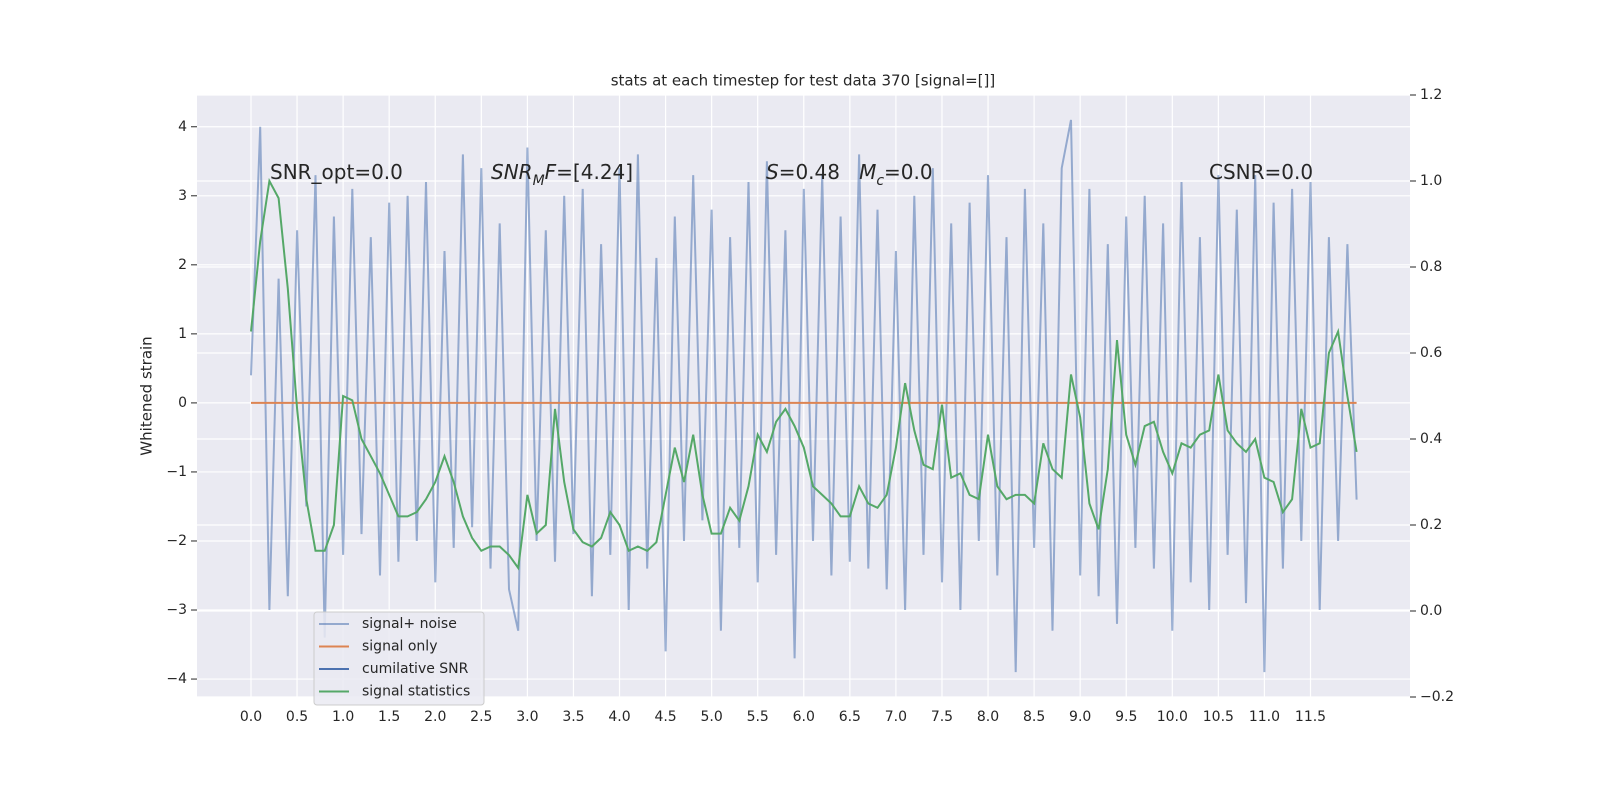 This screenshot has width=1600, height=800. I want to click on annotation-part: =0.0, so click(908, 172).